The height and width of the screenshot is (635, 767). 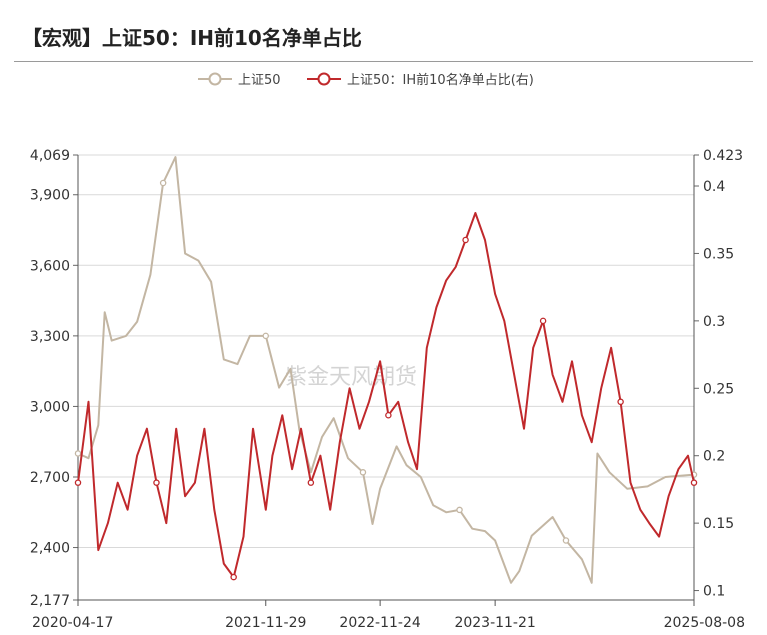 What do you see at coordinates (50, 266) in the screenshot?
I see `y-left-tick-label: 3,600` at bounding box center [50, 266].